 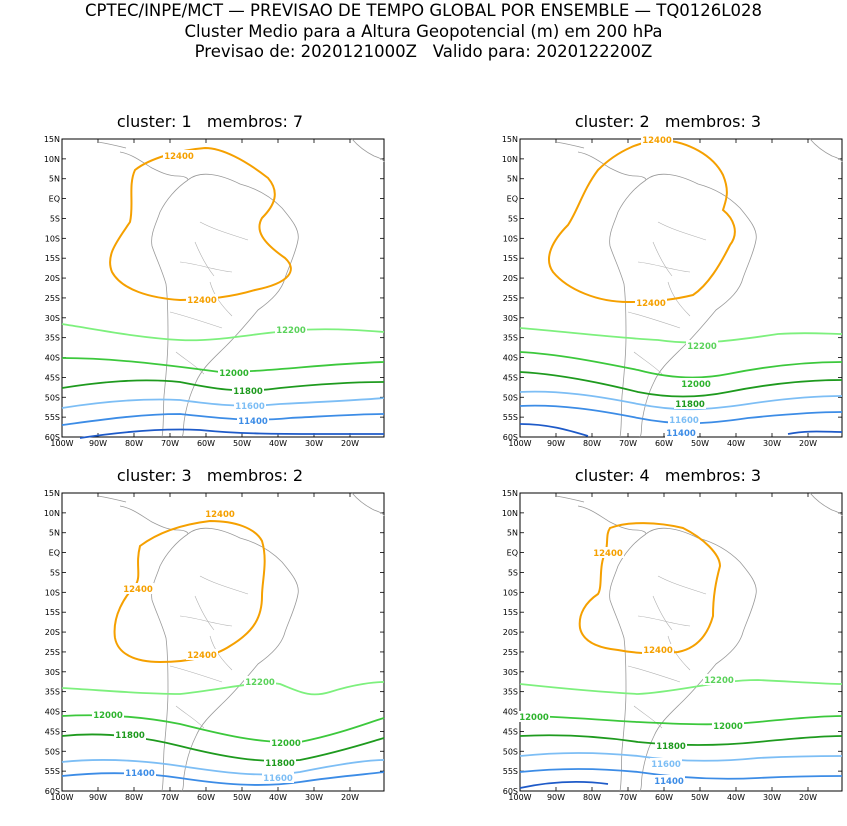 I want to click on lat-label: 35S, so click(x=52, y=692).